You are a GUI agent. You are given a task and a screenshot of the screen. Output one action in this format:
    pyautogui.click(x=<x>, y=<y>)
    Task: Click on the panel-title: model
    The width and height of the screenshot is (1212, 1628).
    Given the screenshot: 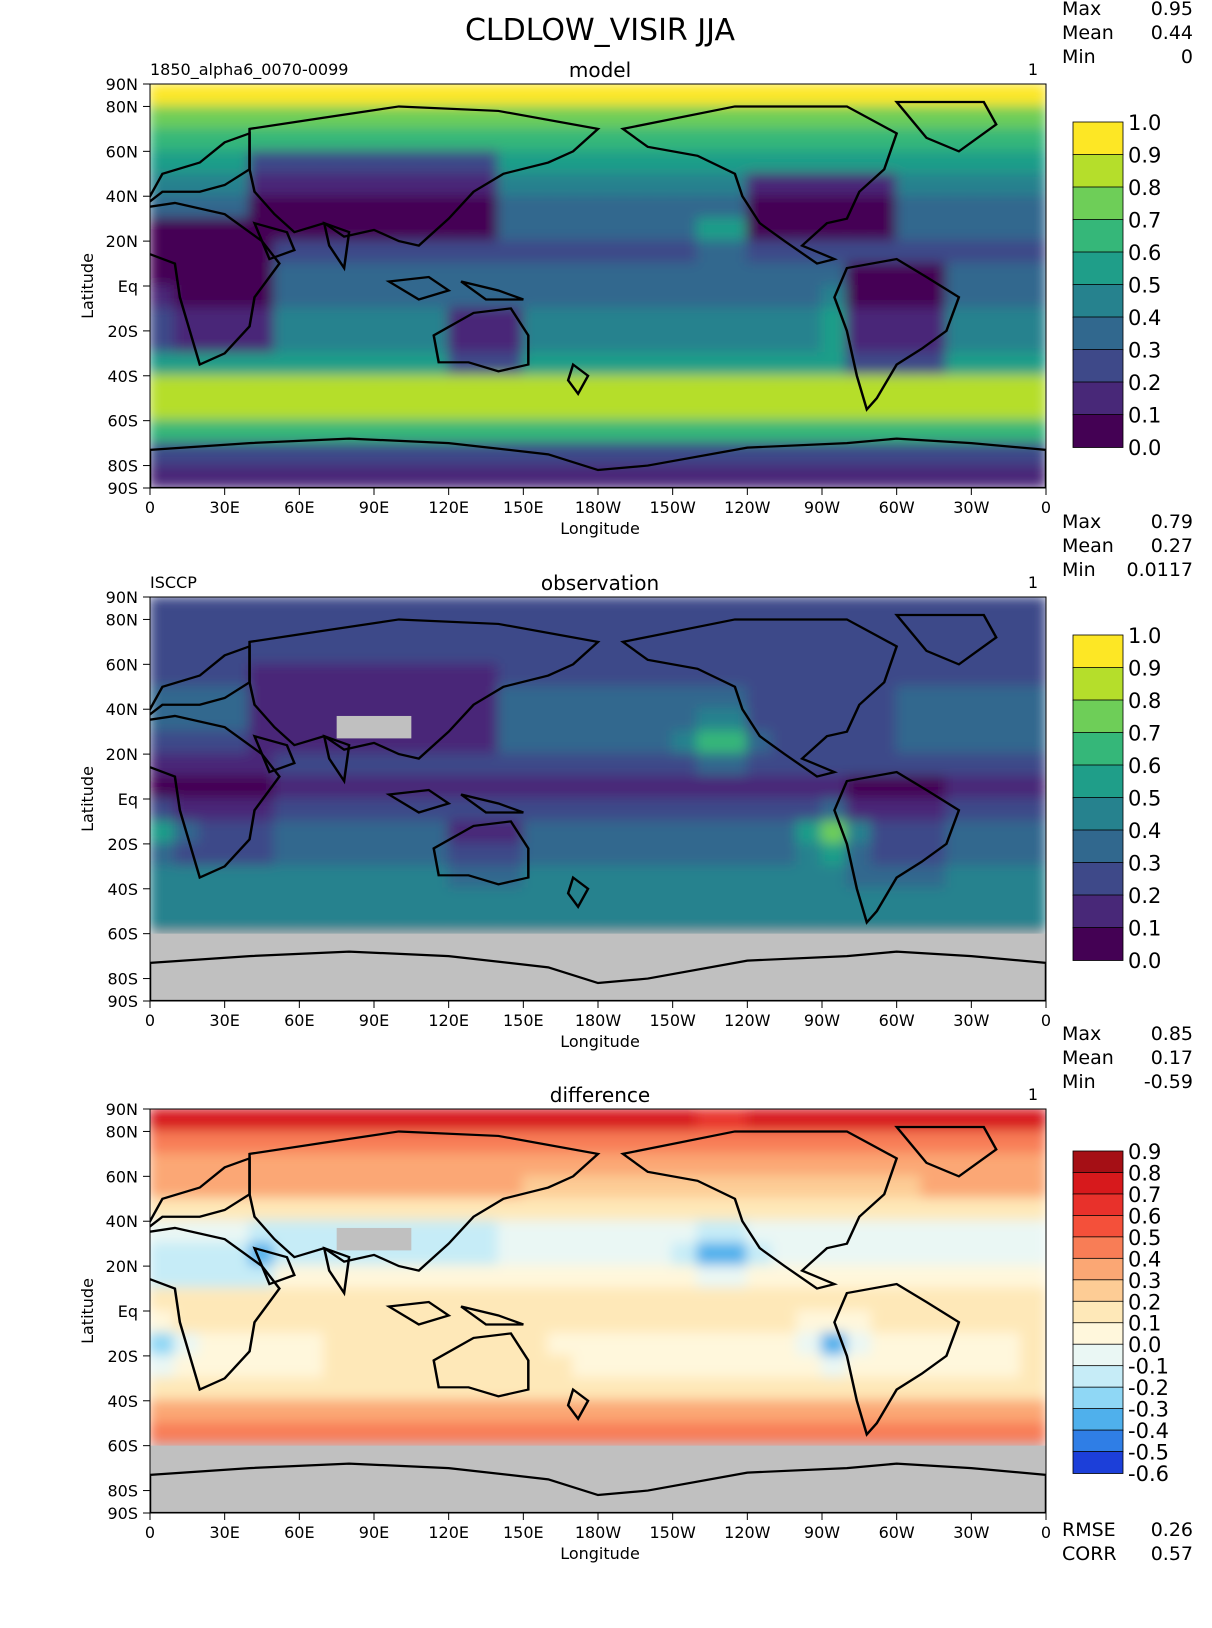 What is the action you would take?
    pyautogui.click(x=600, y=70)
    